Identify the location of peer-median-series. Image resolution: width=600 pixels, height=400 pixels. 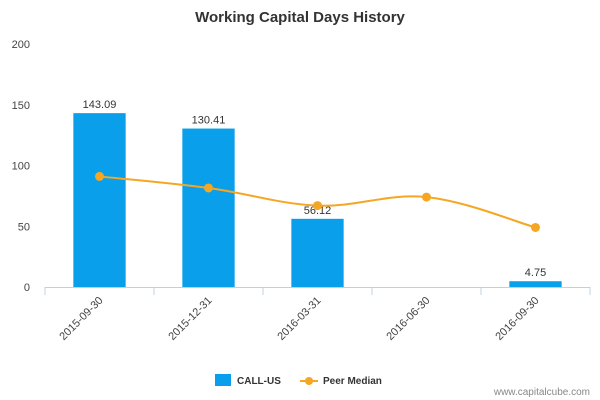
(317, 201).